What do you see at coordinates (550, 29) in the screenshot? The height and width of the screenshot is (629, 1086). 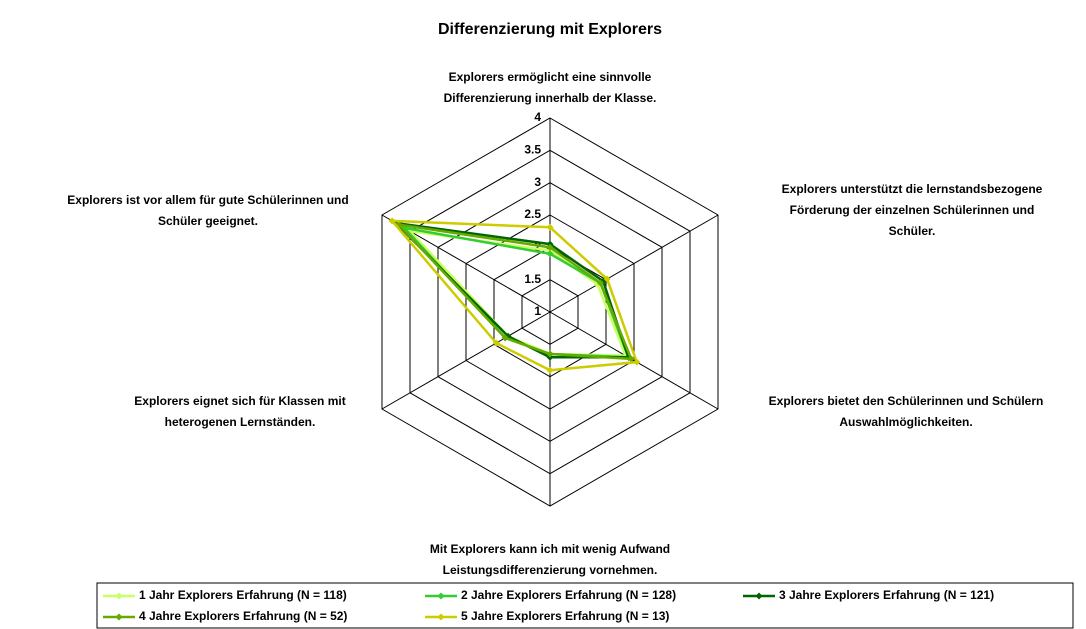 I see `chart-title: Differenzierung mit Explorers` at bounding box center [550, 29].